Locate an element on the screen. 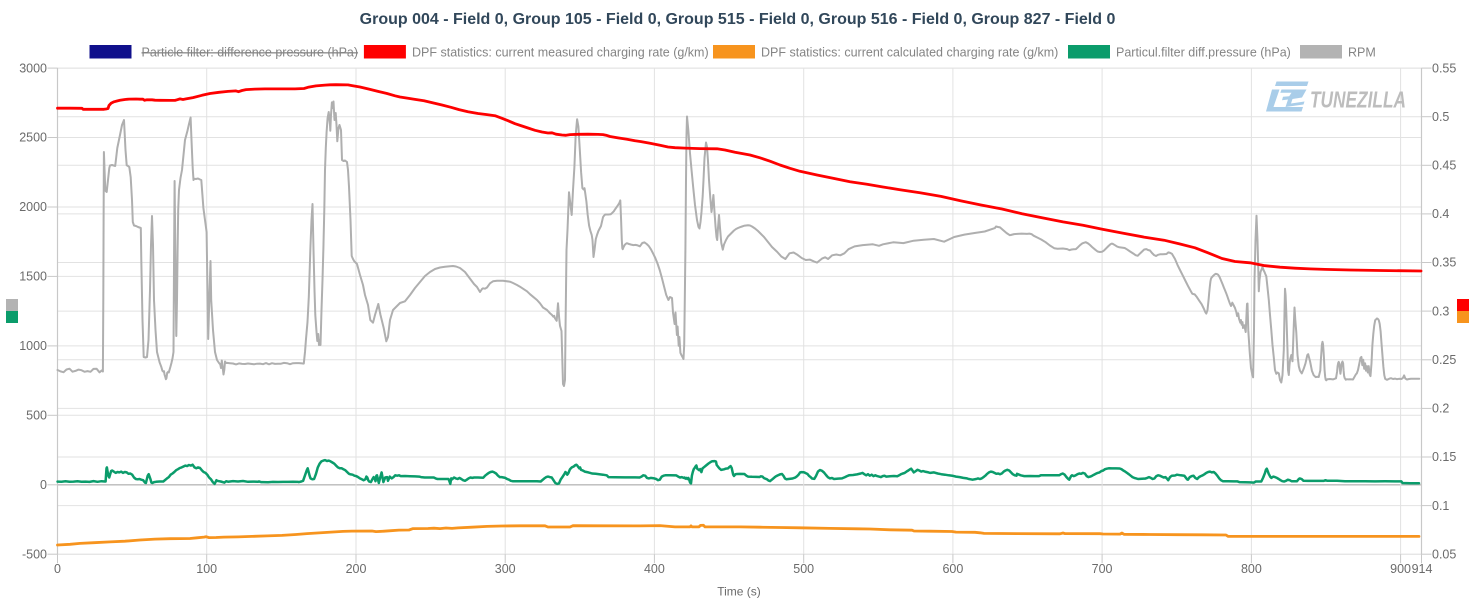 The height and width of the screenshot is (605, 1475). svg-text: Time (s) is located at coordinates (739, 592).